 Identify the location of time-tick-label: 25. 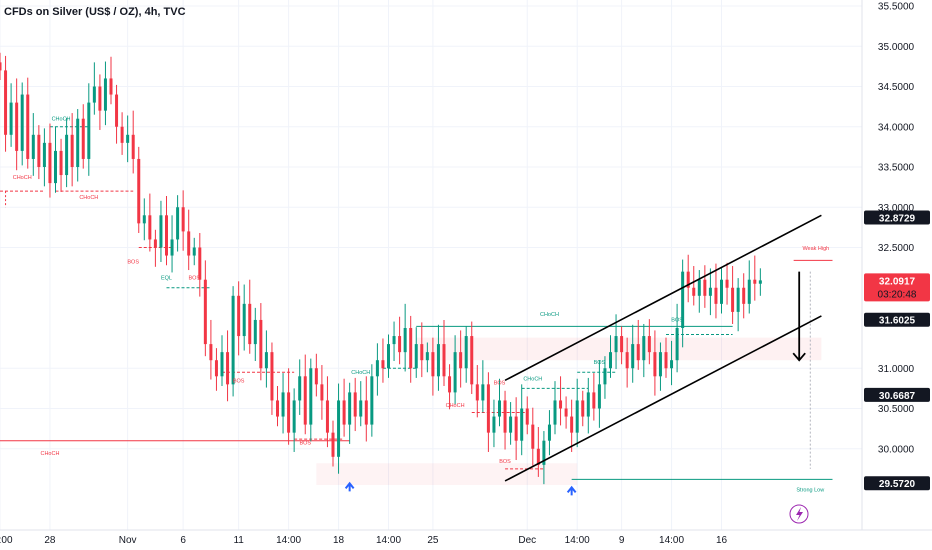
(433, 540).